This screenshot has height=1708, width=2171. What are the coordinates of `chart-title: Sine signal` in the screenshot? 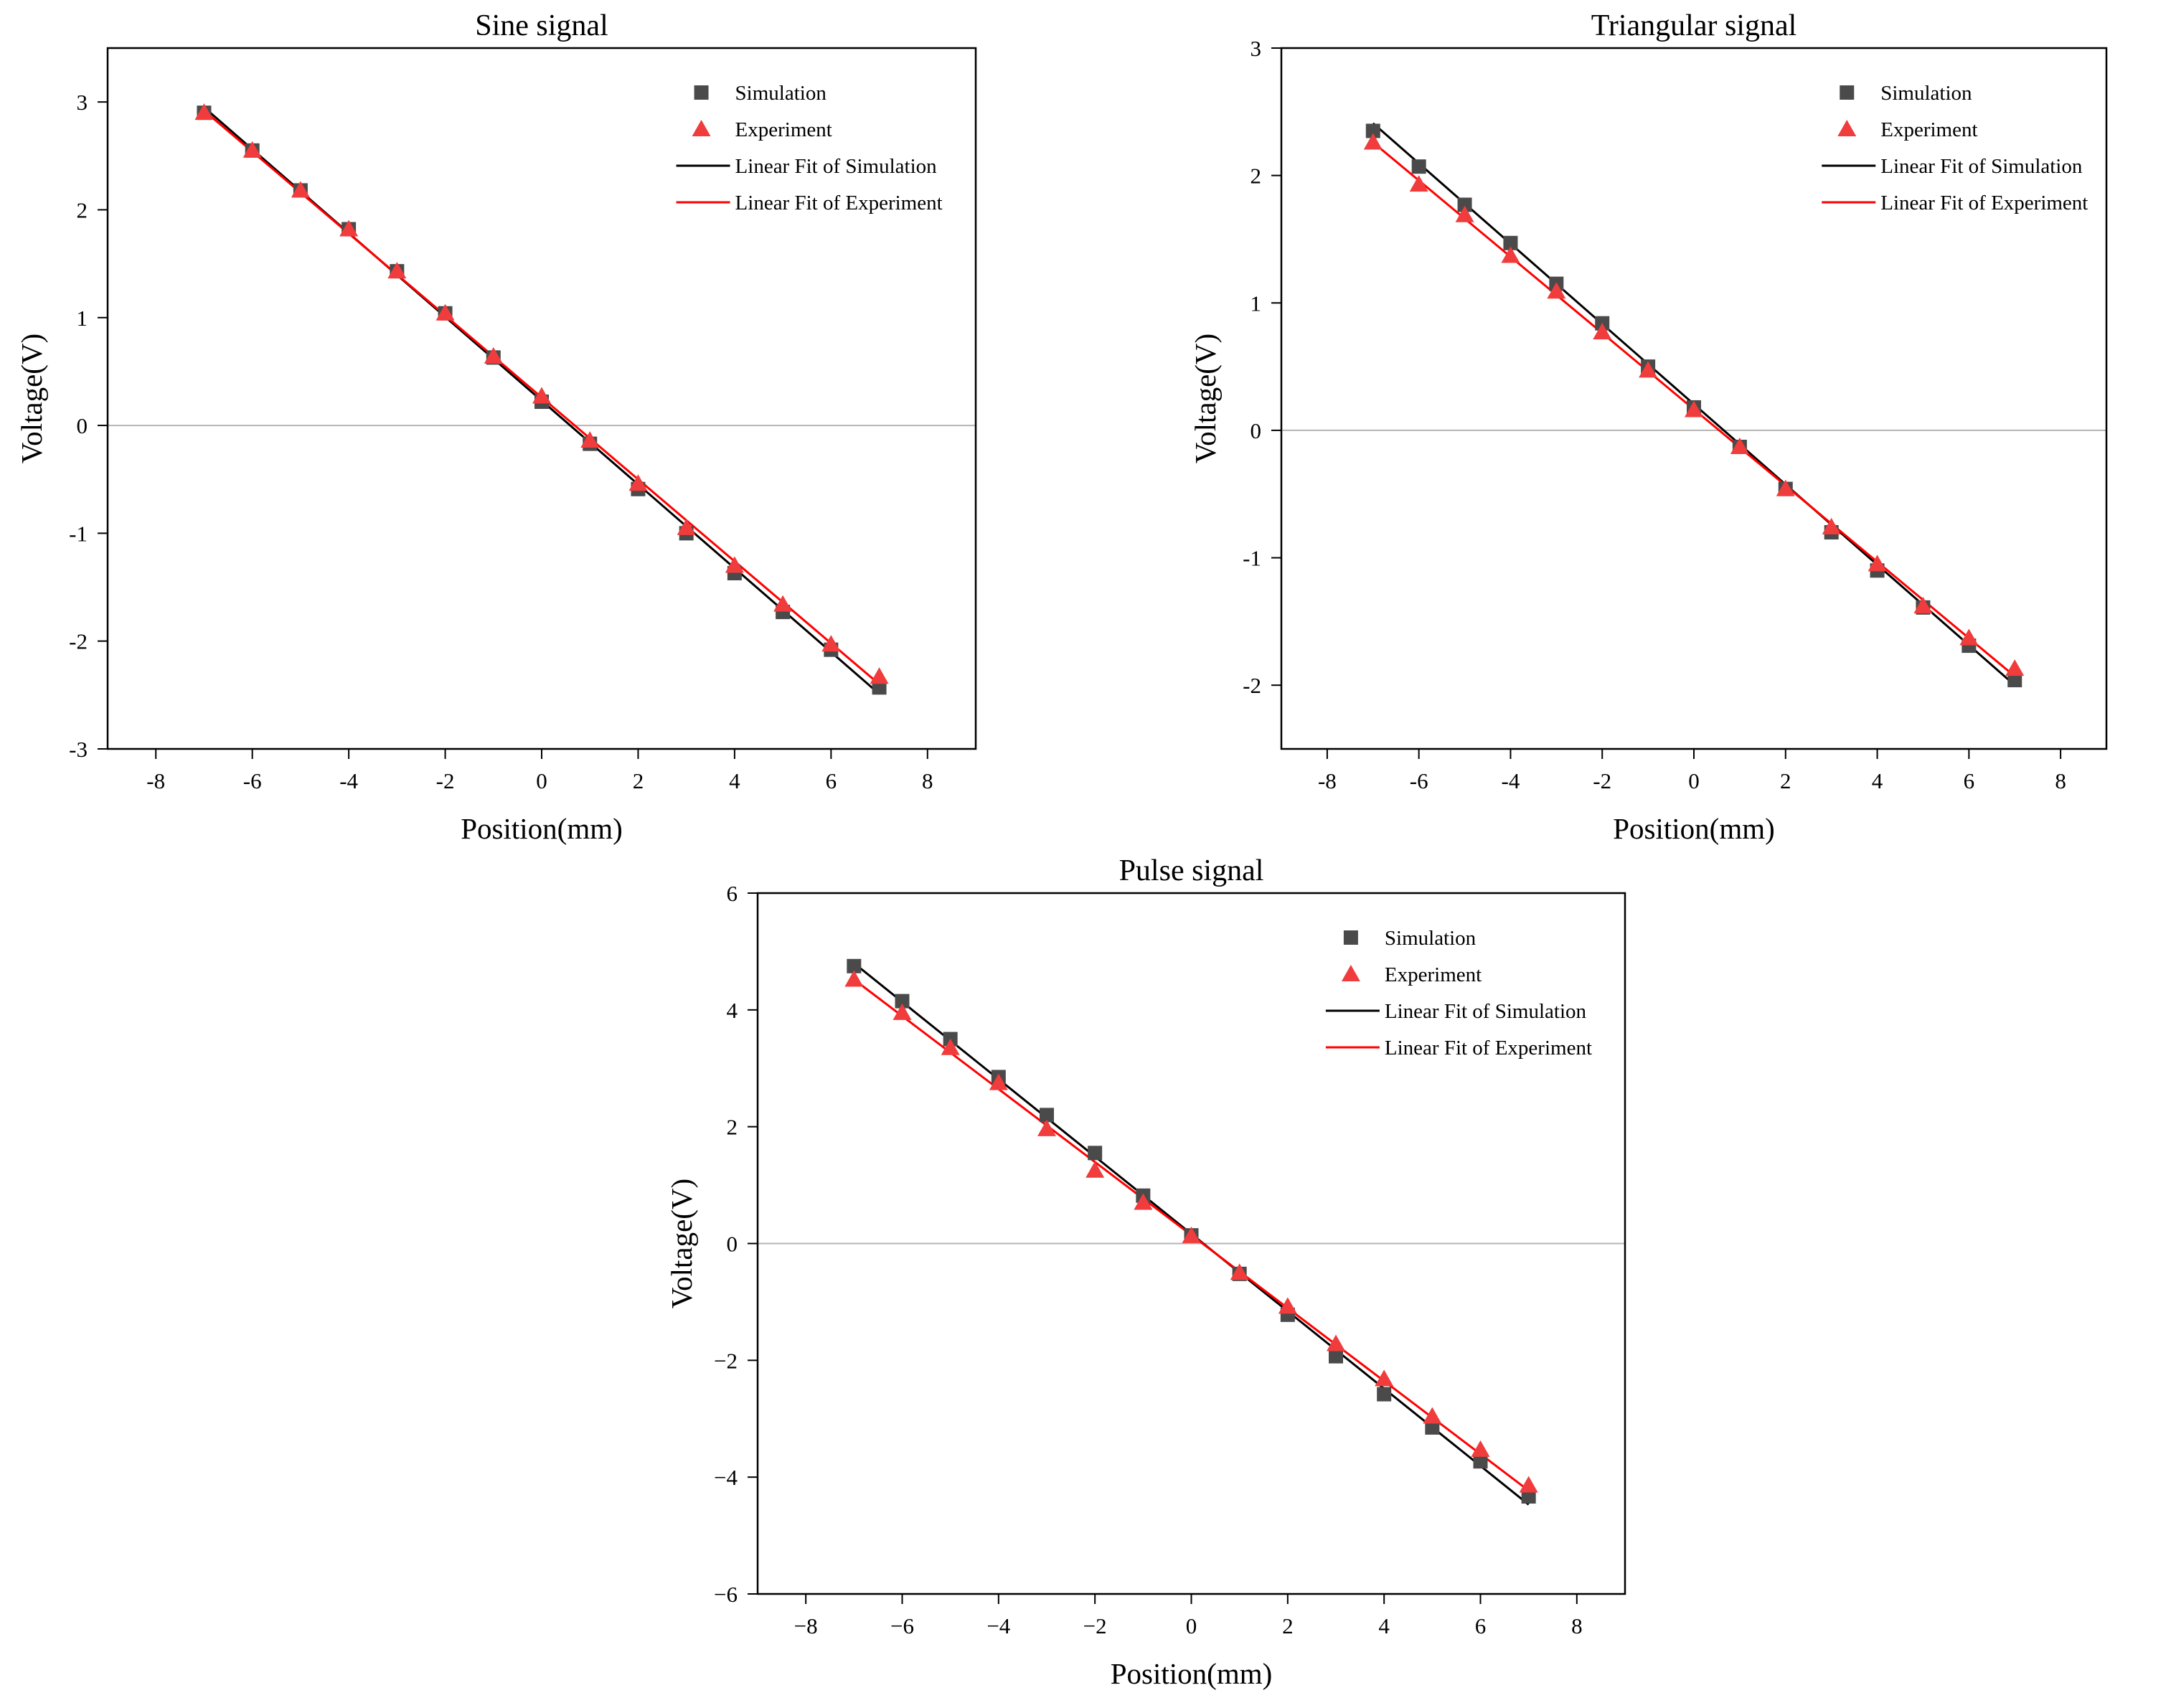 It's located at (541, 25).